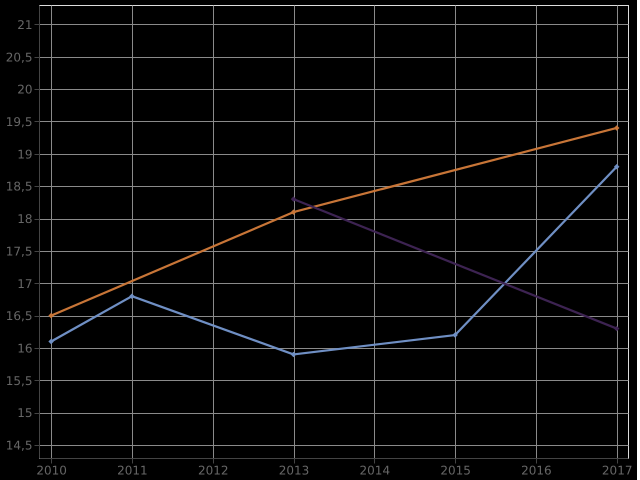 Image resolution: width=640 pixels, height=480 pixels. Describe the element at coordinates (24, 413) in the screenshot. I see `y-tick-label: 15` at that location.